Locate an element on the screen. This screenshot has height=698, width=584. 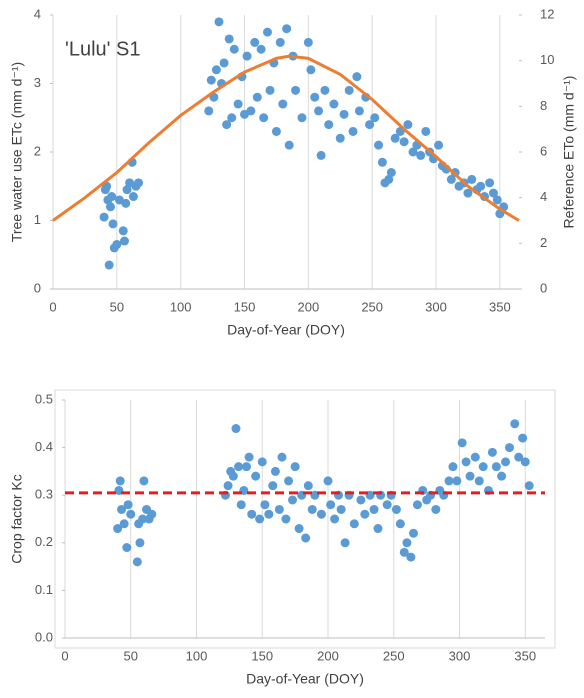
y2-tick-label: 12 is located at coordinates (547, 13).